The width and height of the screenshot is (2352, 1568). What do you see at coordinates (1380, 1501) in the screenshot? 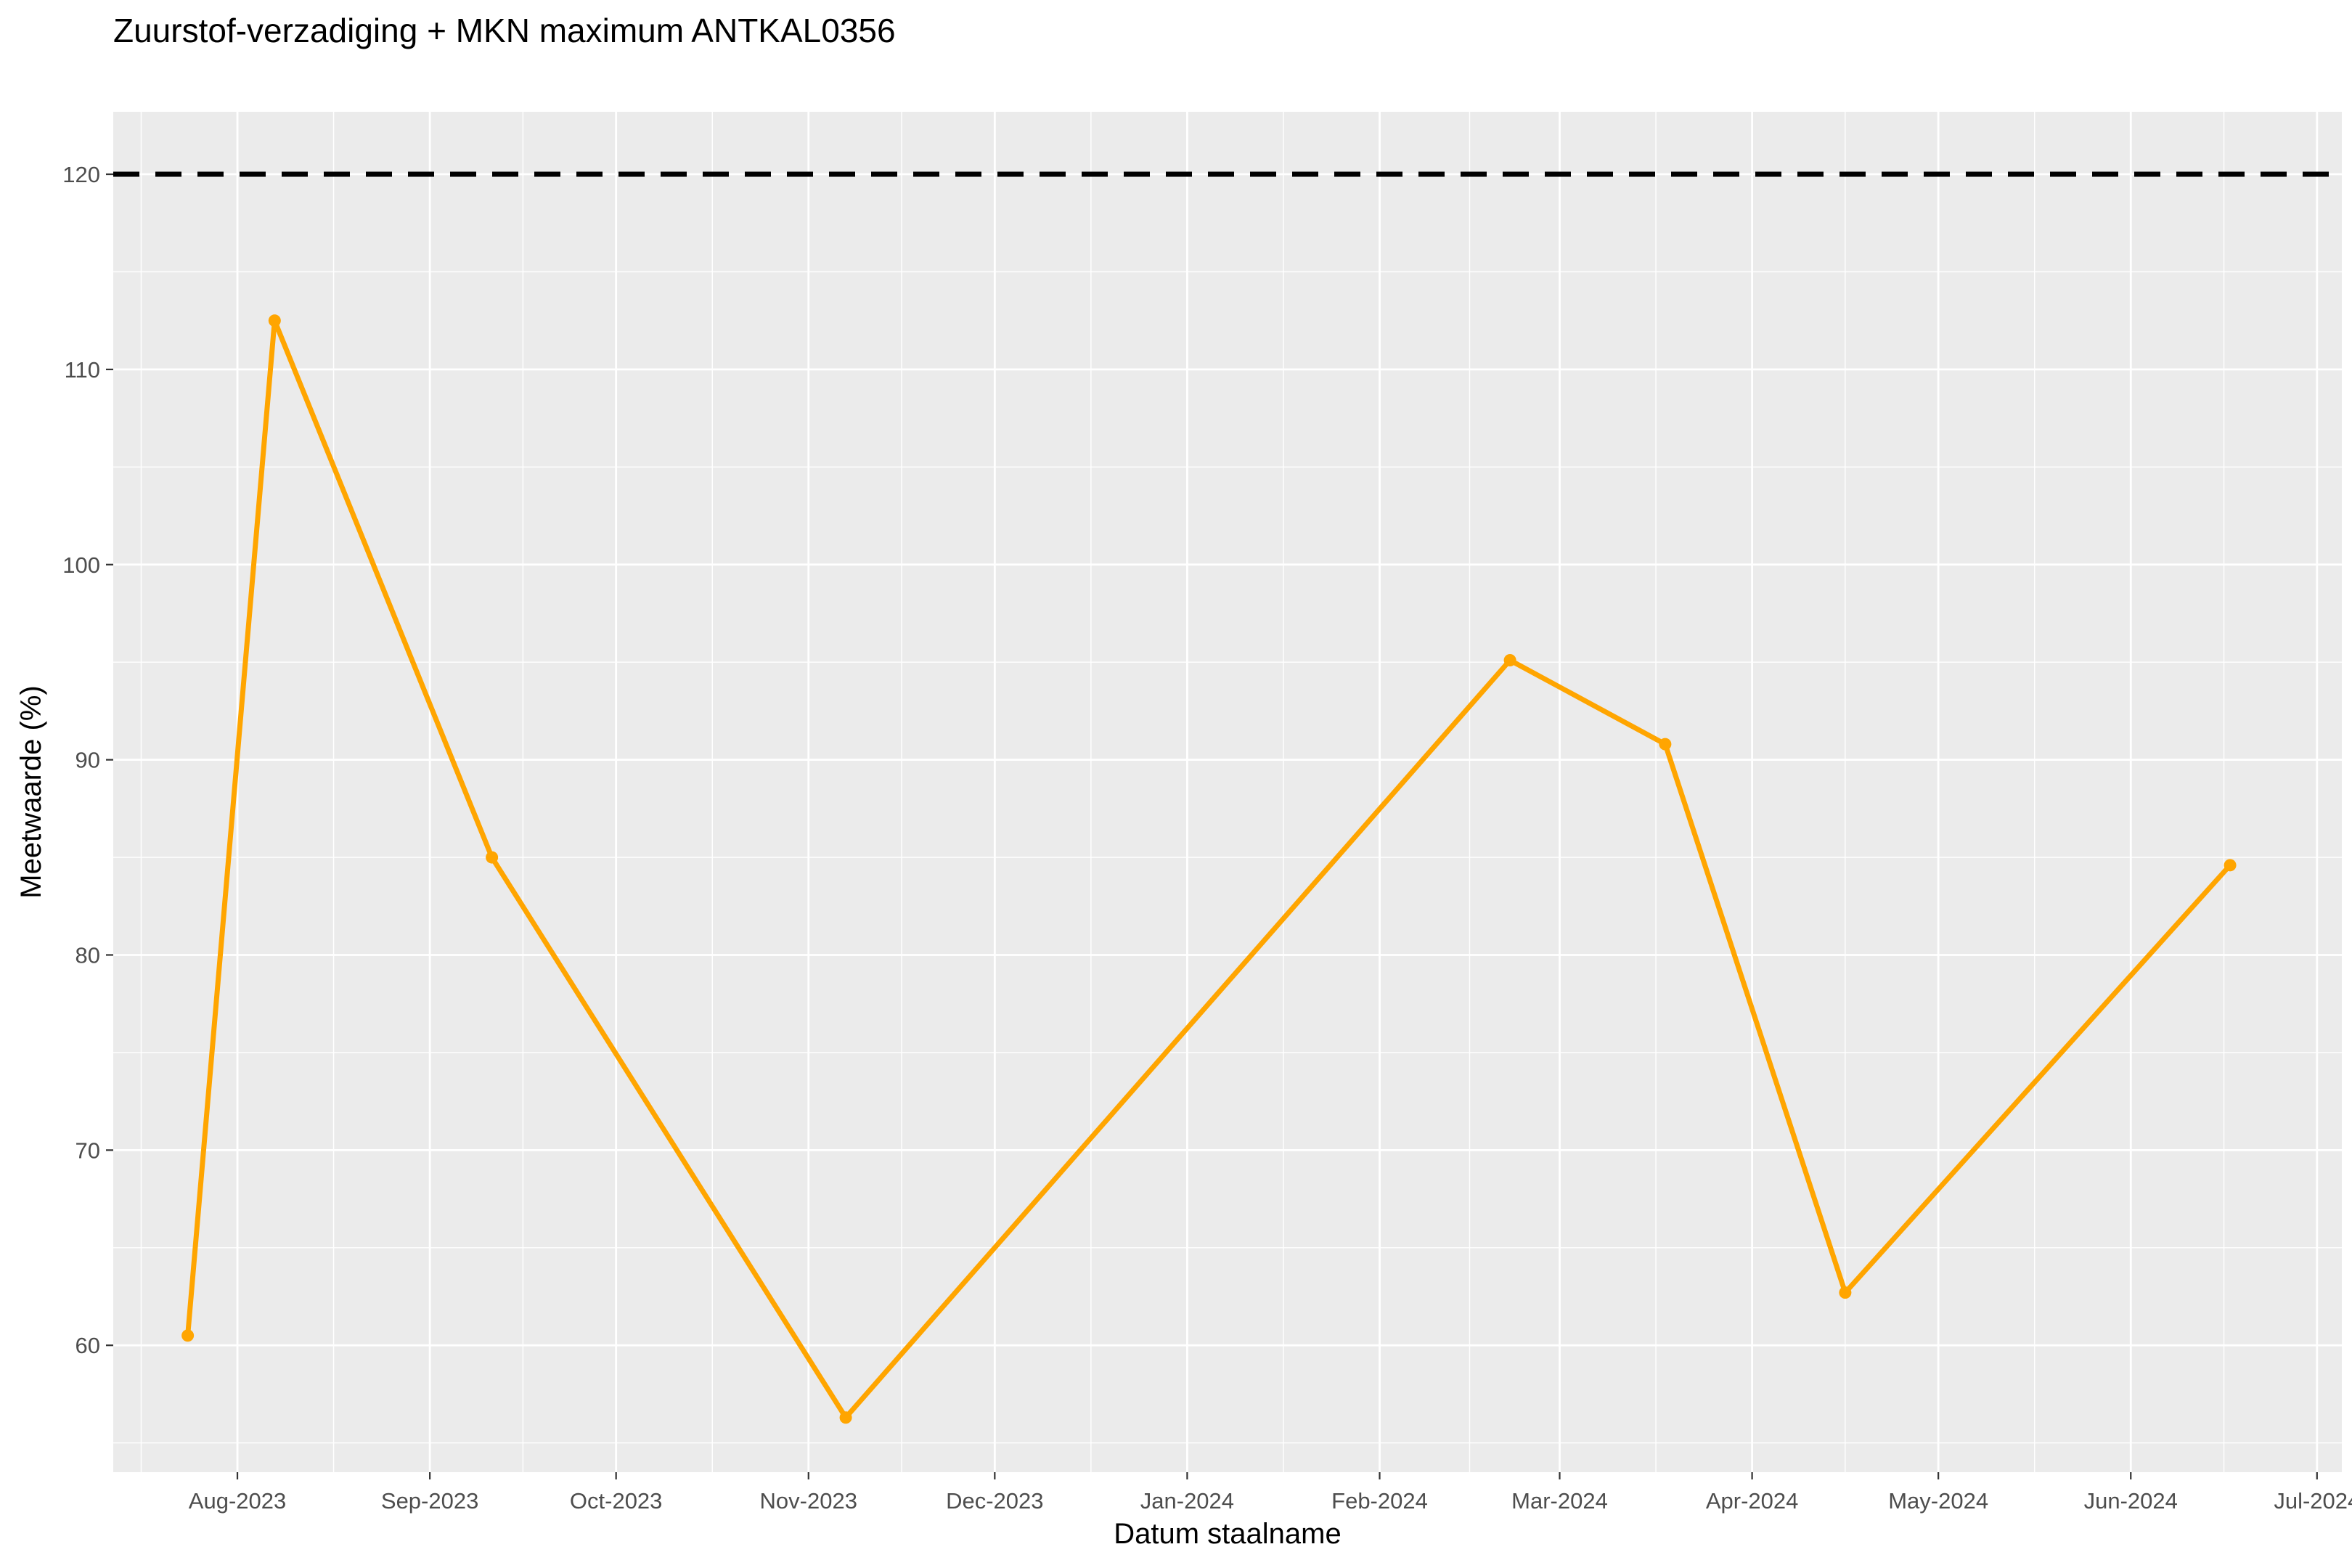
I see `x-tick-label: Feb-2024` at bounding box center [1380, 1501].